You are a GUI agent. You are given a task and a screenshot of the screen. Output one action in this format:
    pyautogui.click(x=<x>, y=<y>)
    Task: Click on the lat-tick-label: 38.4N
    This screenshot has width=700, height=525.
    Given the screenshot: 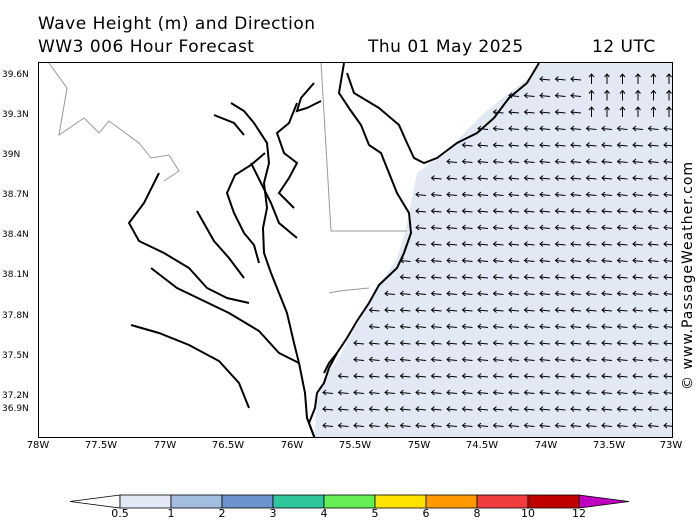 What is the action you would take?
    pyautogui.click(x=15, y=235)
    